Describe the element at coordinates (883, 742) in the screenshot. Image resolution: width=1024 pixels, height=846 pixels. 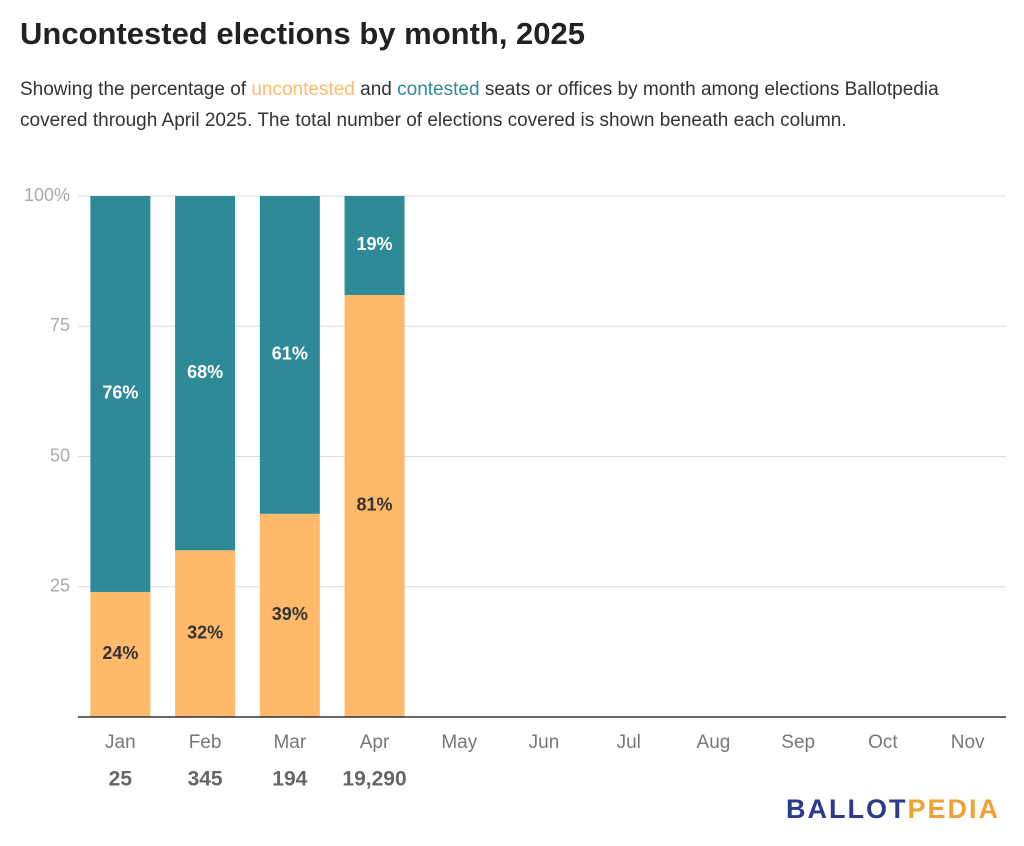
I see `x-tick-label: Oct` at that location.